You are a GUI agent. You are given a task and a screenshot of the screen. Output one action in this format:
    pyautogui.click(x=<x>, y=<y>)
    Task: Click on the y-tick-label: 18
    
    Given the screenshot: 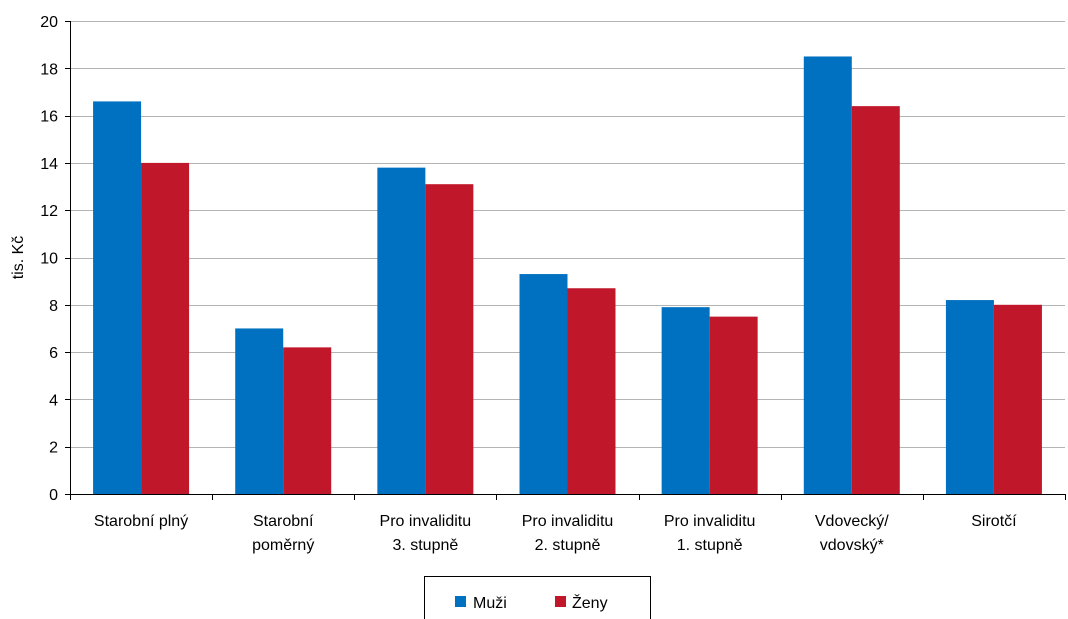 What is the action you would take?
    pyautogui.click(x=49, y=69)
    